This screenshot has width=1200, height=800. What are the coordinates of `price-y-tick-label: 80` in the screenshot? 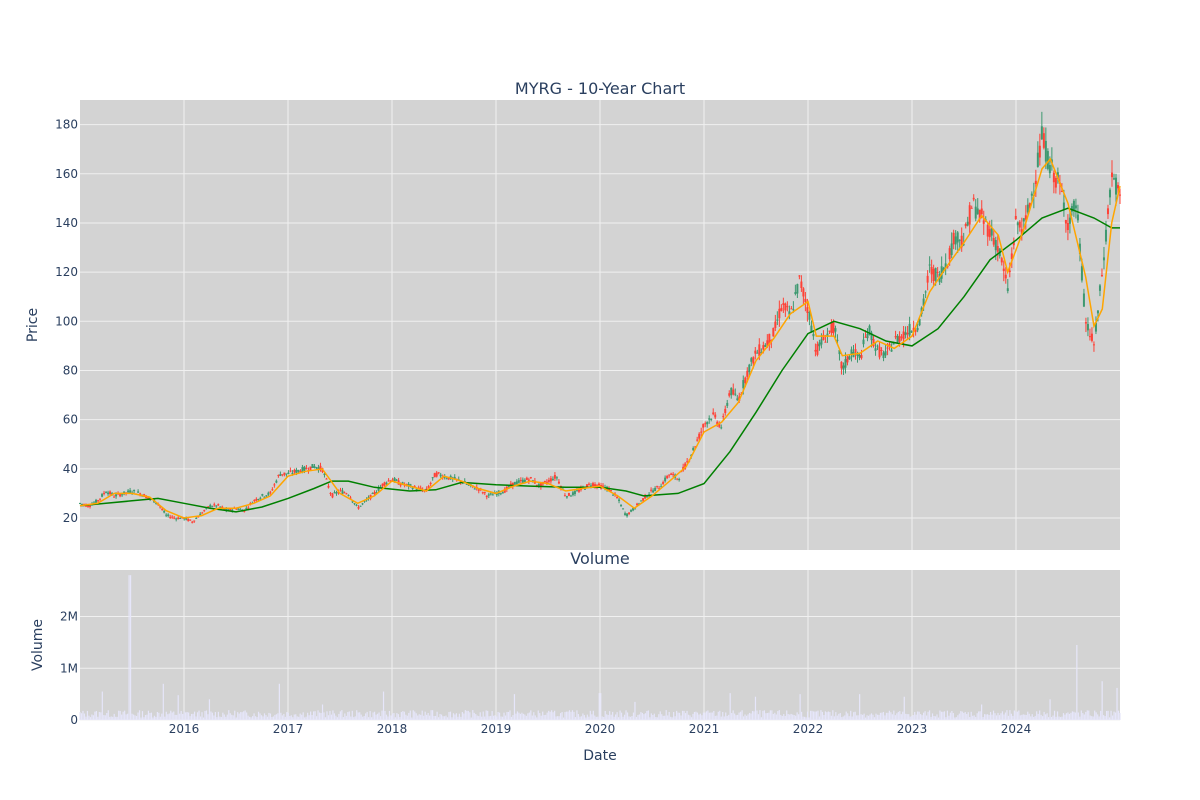 It's located at (70, 370).